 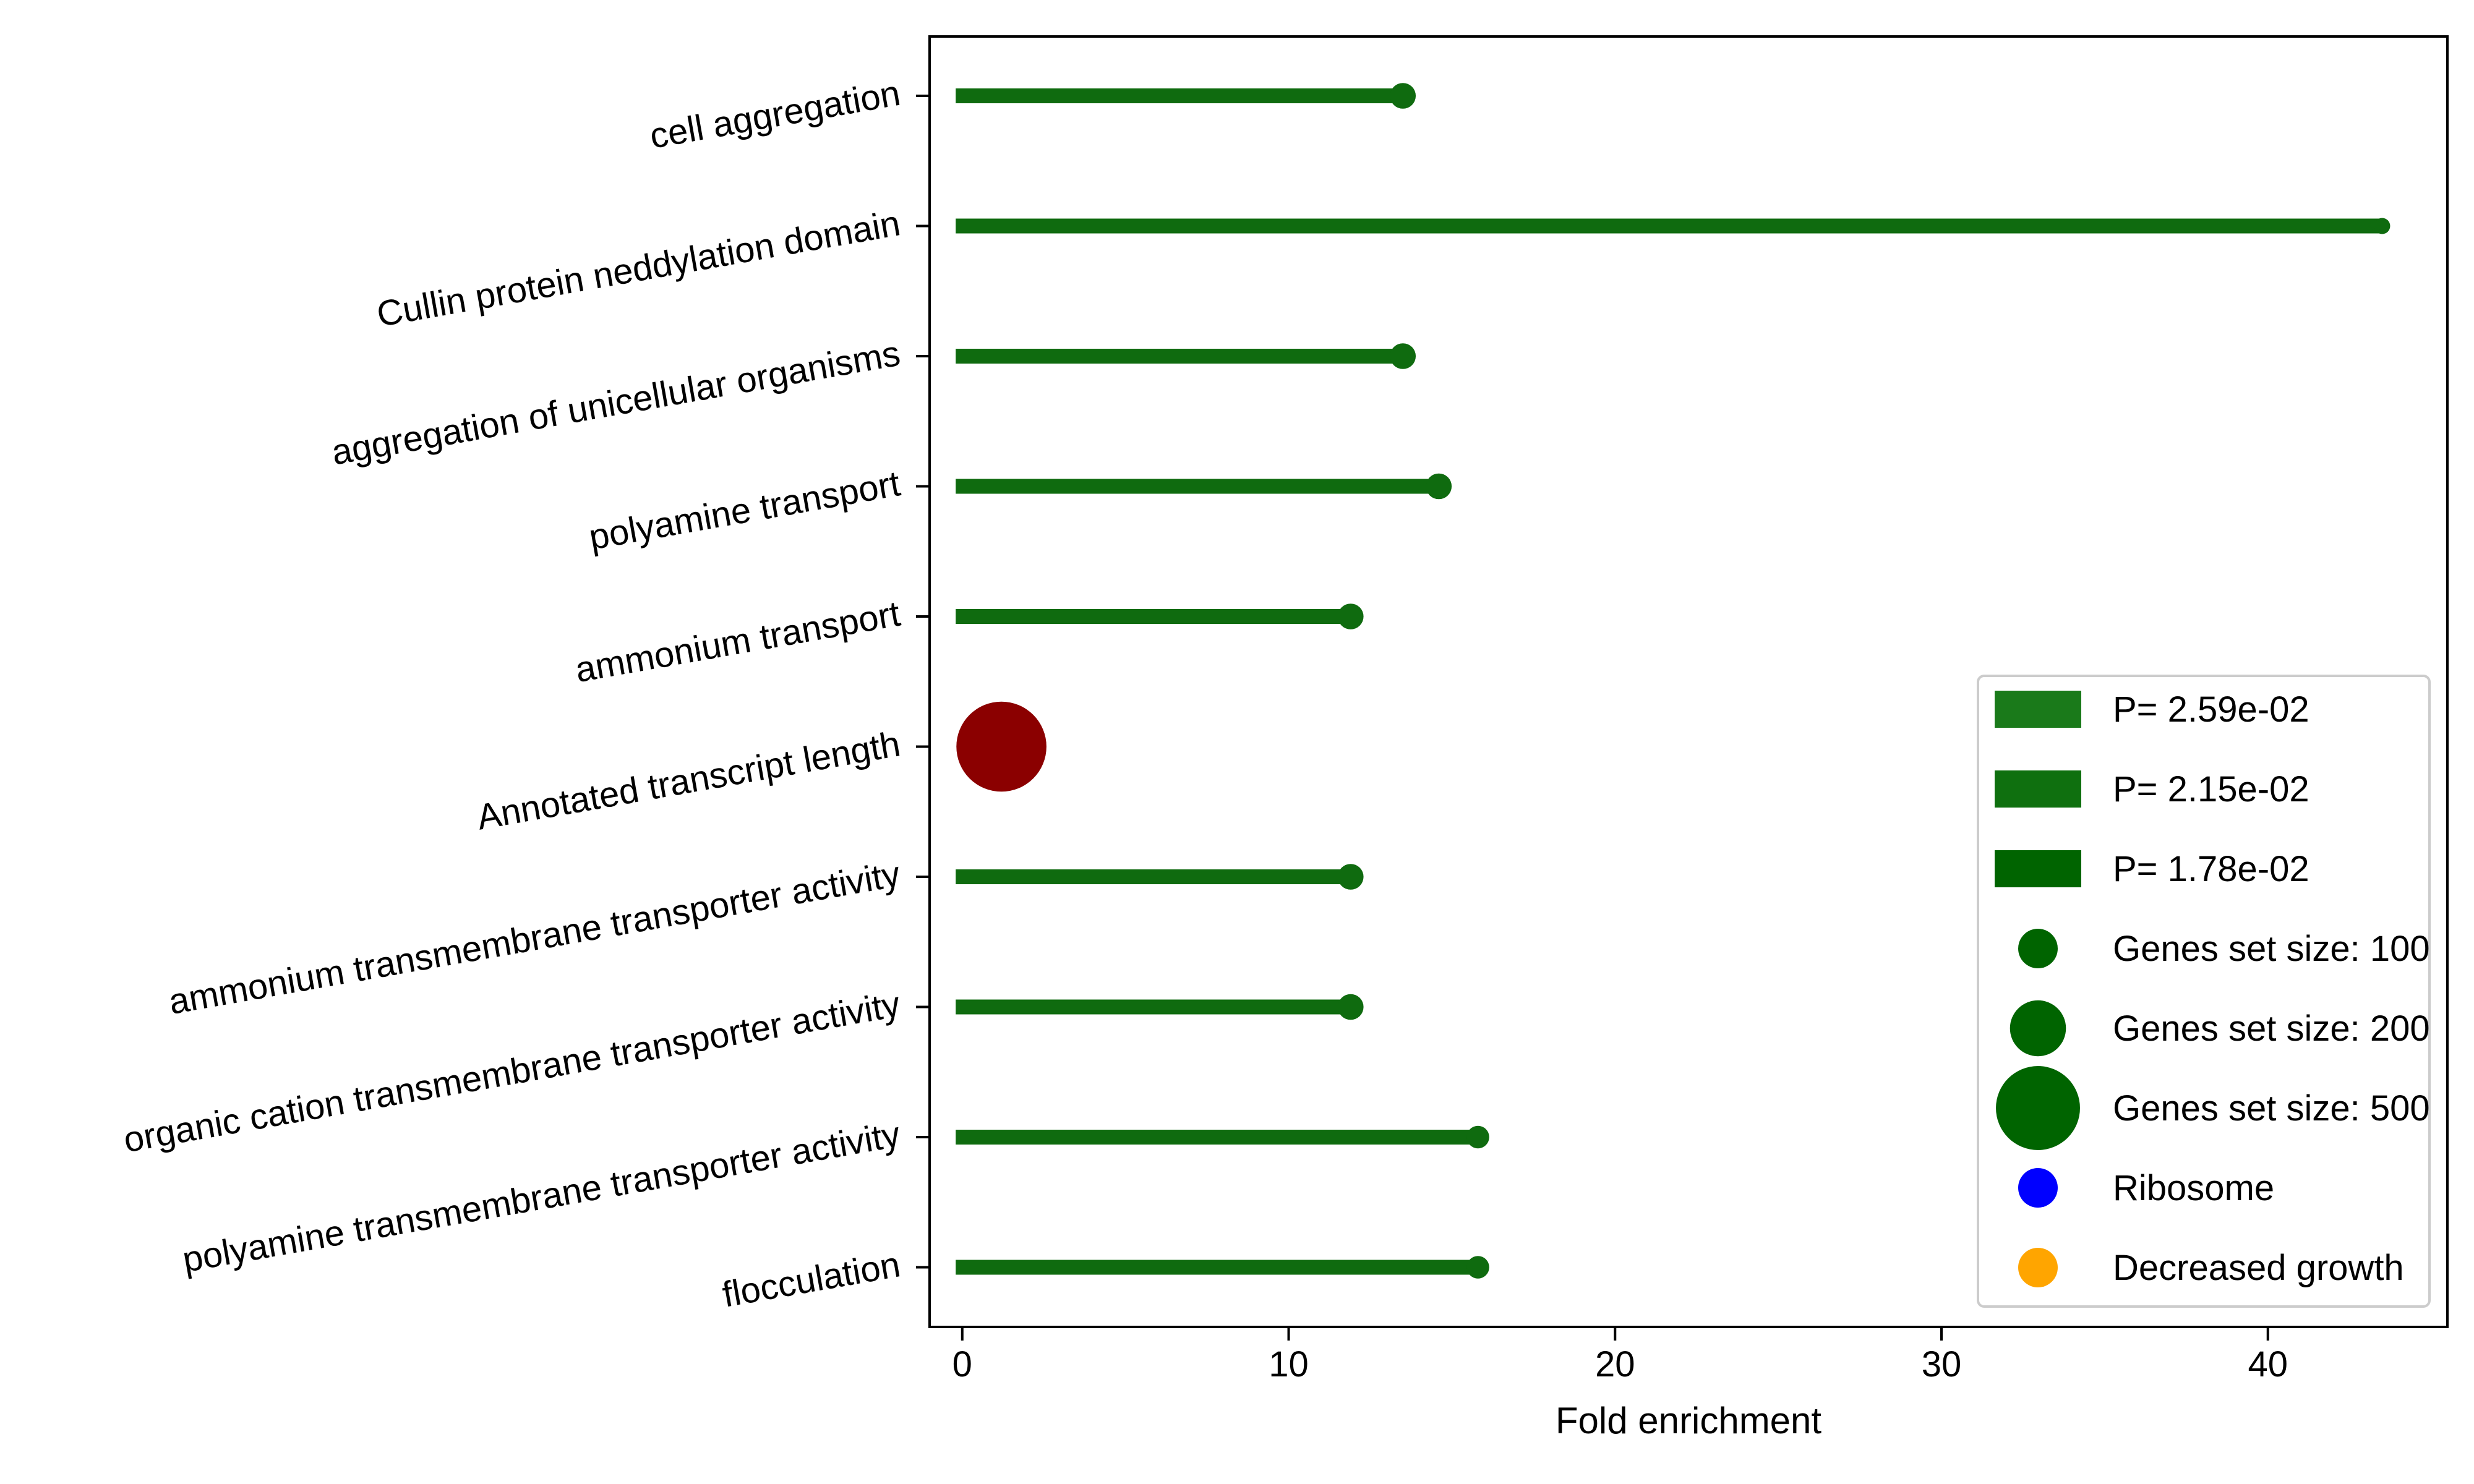 I want to click on x-tick-label: 20, so click(x=1615, y=1364).